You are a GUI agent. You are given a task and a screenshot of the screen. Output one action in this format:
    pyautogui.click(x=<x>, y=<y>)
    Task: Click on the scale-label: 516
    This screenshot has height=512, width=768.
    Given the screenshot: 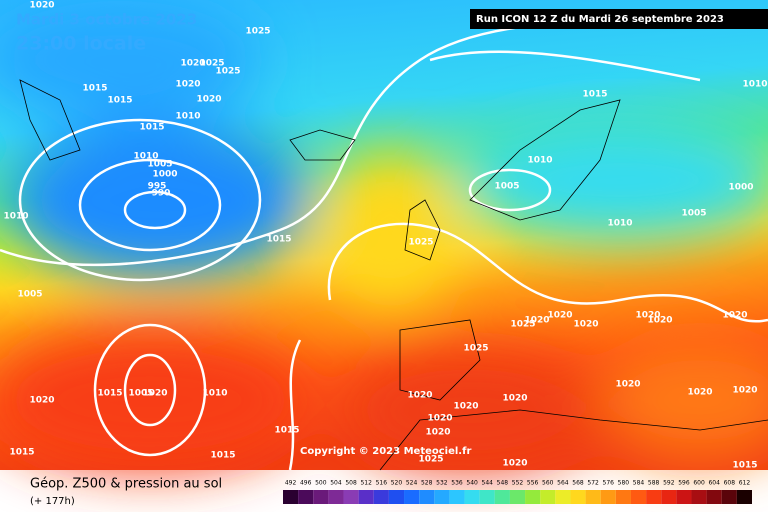 What is the action you would take?
    pyautogui.click(x=382, y=483)
    